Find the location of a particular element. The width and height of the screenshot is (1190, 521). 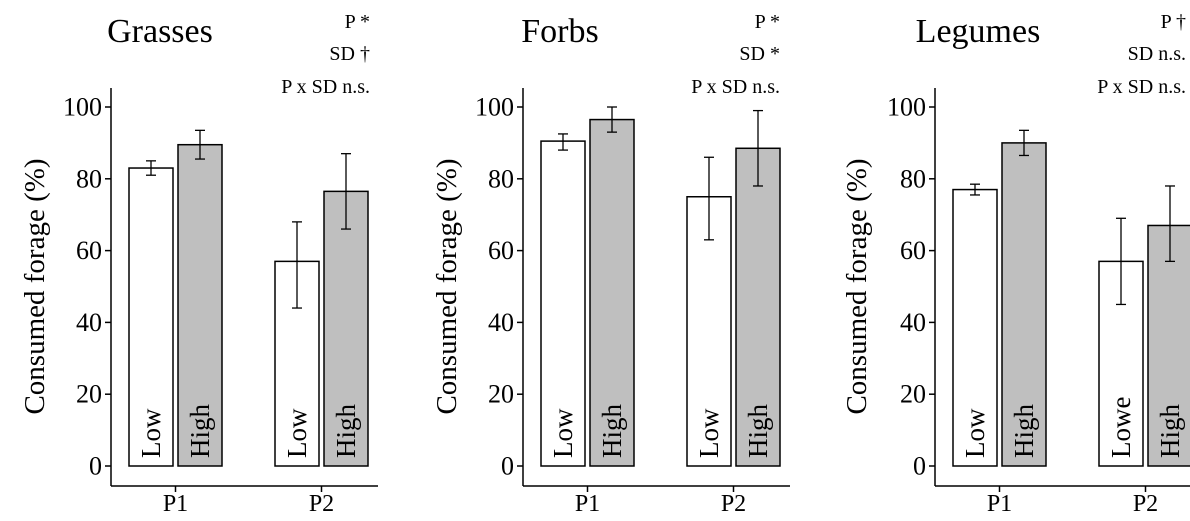

panel-title: Legumes is located at coordinates (978, 31).